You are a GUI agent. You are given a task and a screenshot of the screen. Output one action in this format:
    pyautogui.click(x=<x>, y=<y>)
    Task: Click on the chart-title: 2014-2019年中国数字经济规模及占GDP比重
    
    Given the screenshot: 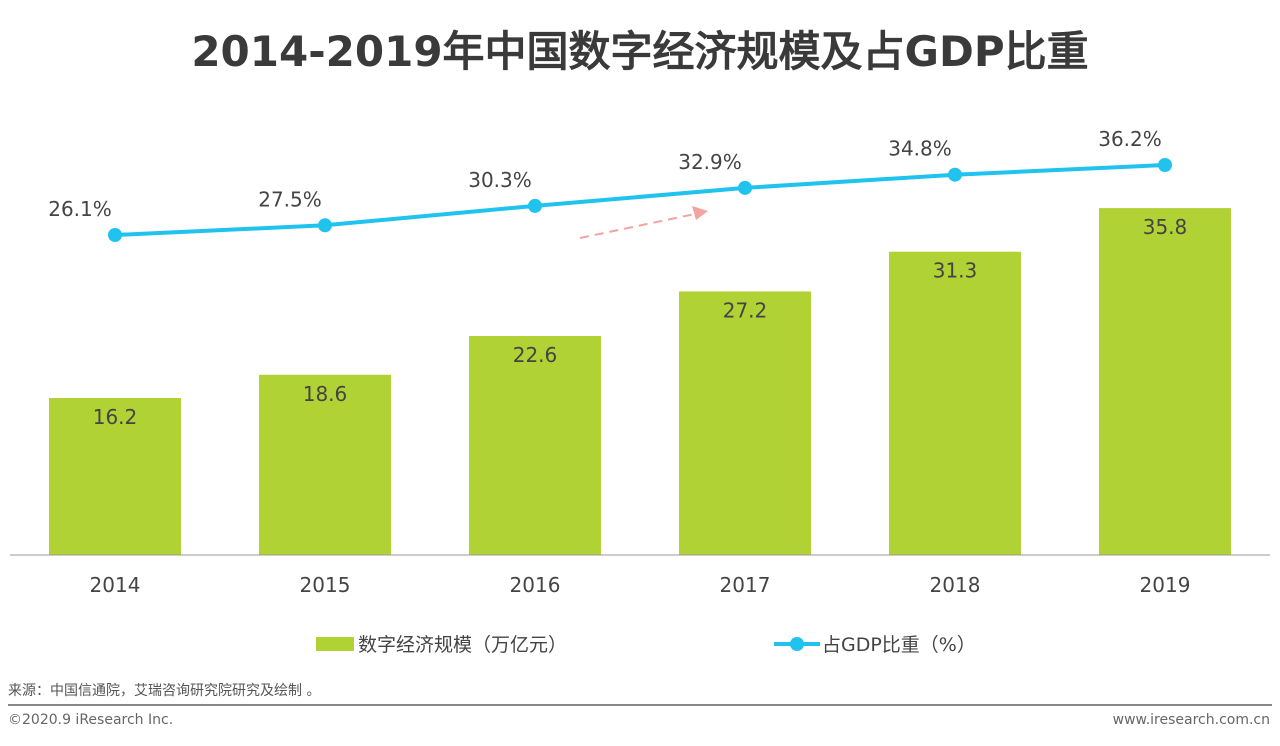 What is the action you would take?
    pyautogui.click(x=640, y=51)
    